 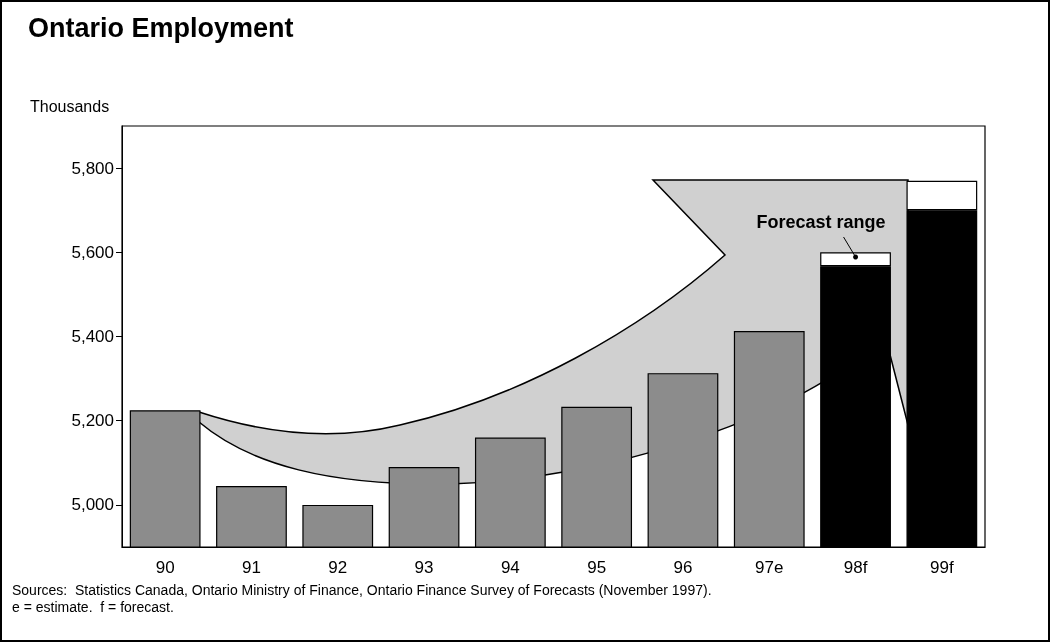 What do you see at coordinates (92, 252) in the screenshot?
I see `y-tick-label: 5,600` at bounding box center [92, 252].